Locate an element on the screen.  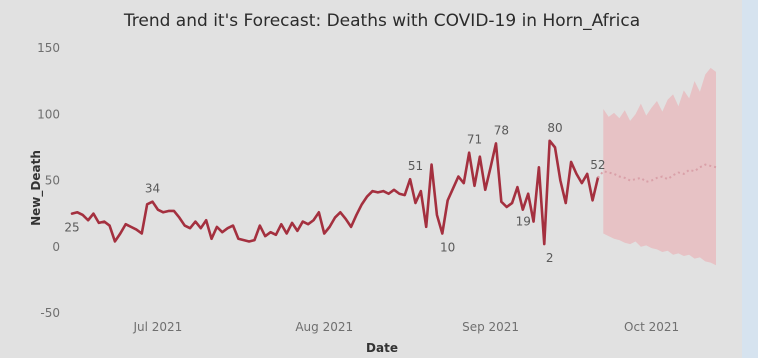
x-tick-label: Sep 2021 is located at coordinates (490, 327).